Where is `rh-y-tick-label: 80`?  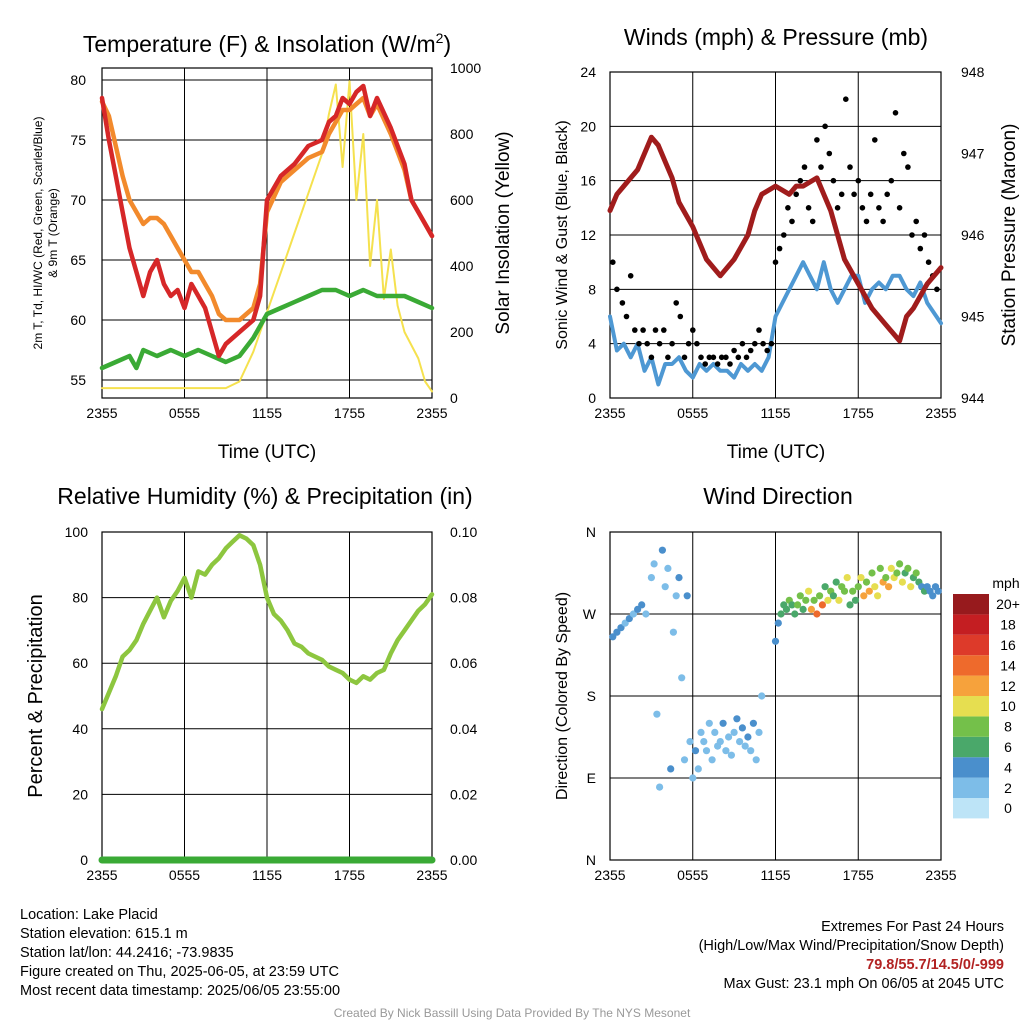 rh-y-tick-label: 80 is located at coordinates (80, 598).